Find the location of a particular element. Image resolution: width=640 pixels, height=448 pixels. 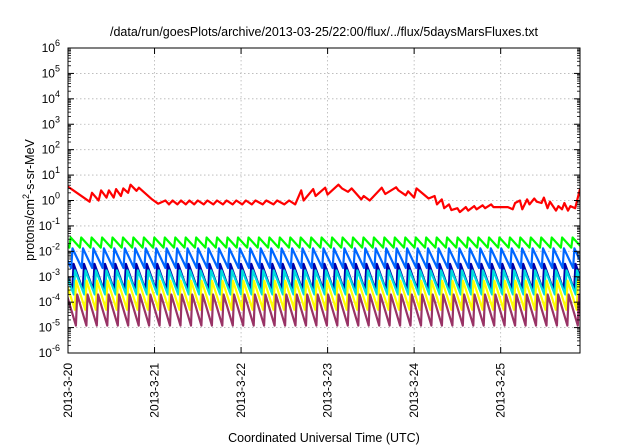

x-tick-label: 2013-3-21 is located at coordinates (155, 390).